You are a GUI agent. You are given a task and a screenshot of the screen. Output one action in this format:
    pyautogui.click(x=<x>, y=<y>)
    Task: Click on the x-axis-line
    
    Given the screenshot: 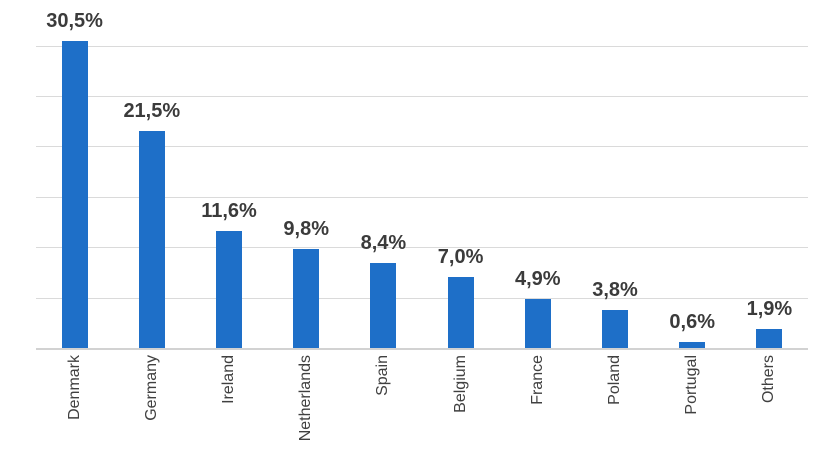 What is the action you would take?
    pyautogui.click(x=422, y=349)
    